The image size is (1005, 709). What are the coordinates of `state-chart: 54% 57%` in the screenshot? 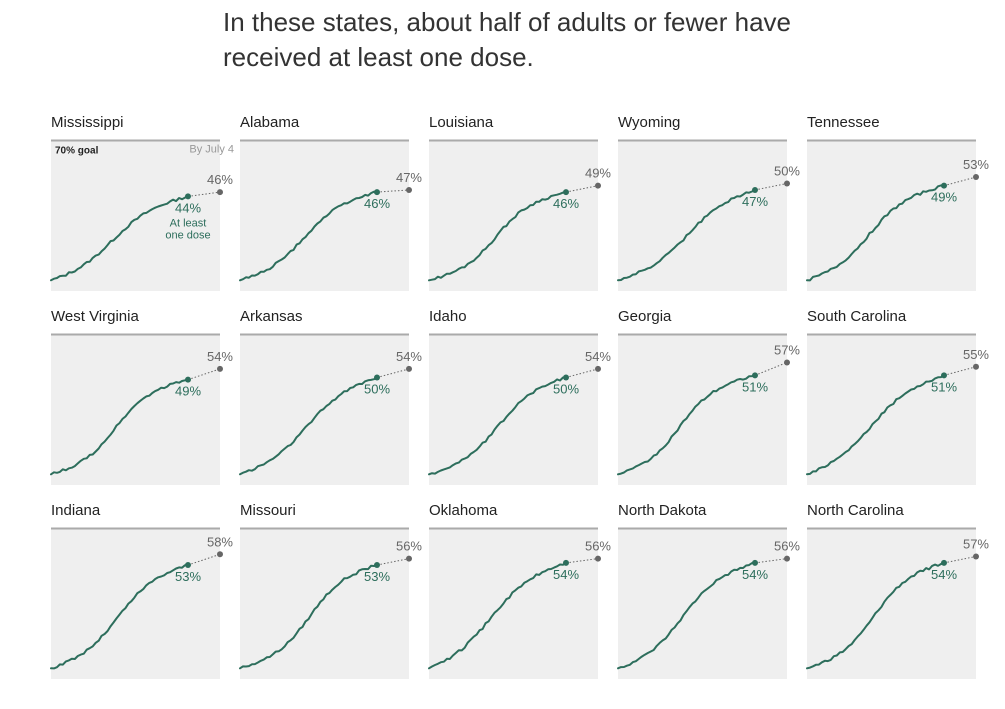 It's located at (897, 603).